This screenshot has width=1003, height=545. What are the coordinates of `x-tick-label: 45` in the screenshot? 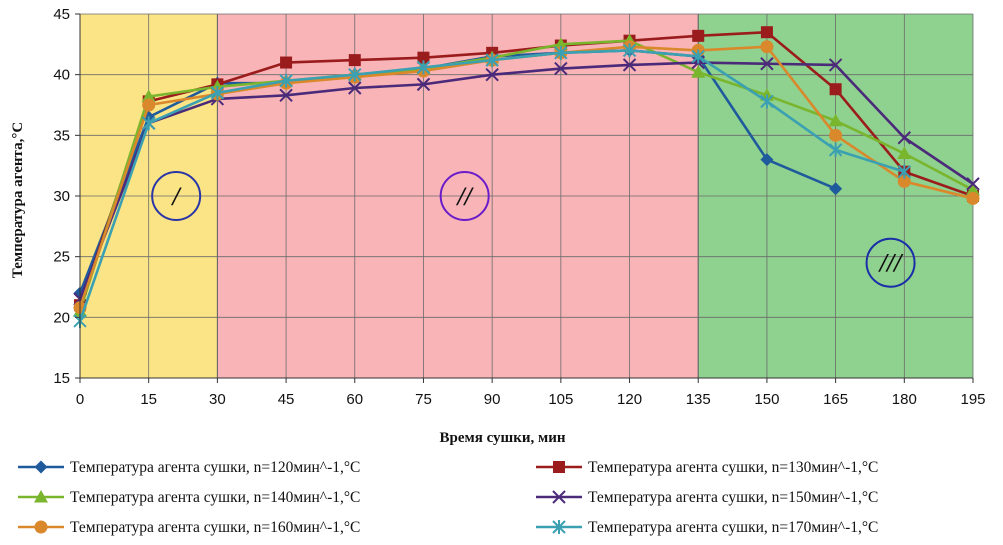 It's located at (286, 399).